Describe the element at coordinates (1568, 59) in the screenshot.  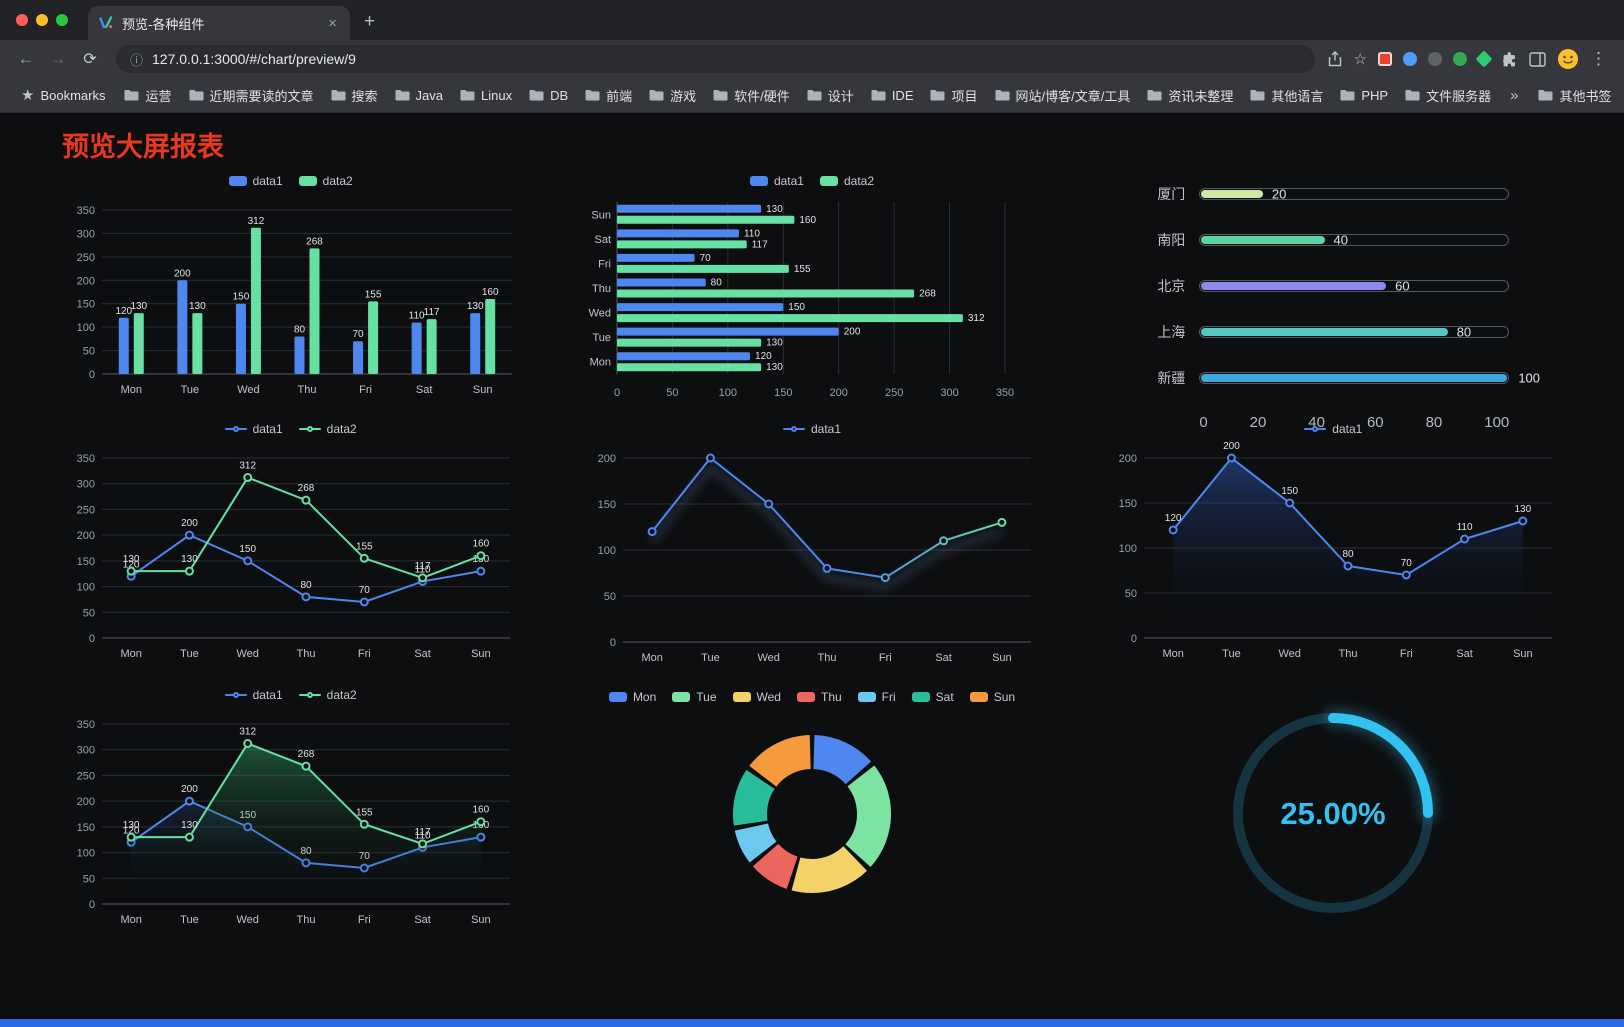
I see `profile-avatar` at that location.